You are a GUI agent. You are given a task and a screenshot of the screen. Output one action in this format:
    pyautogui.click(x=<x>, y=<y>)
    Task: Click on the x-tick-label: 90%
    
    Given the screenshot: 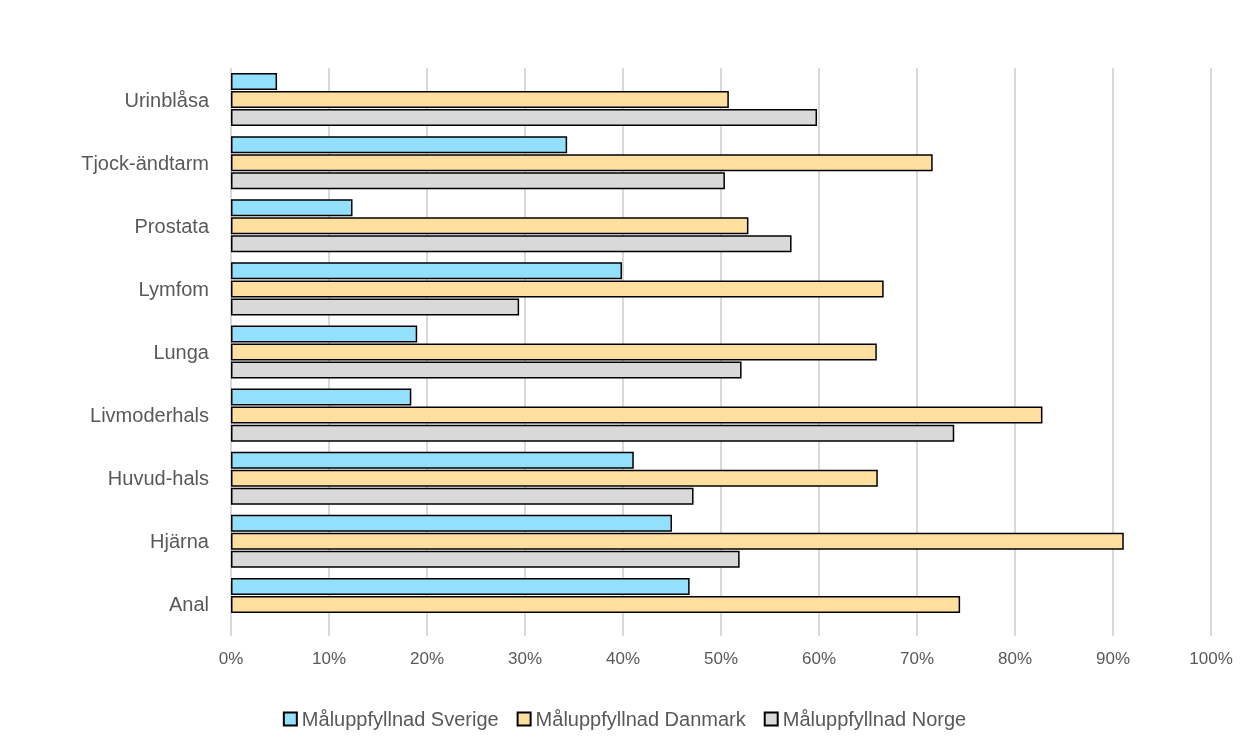 What is the action you would take?
    pyautogui.click(x=1113, y=658)
    